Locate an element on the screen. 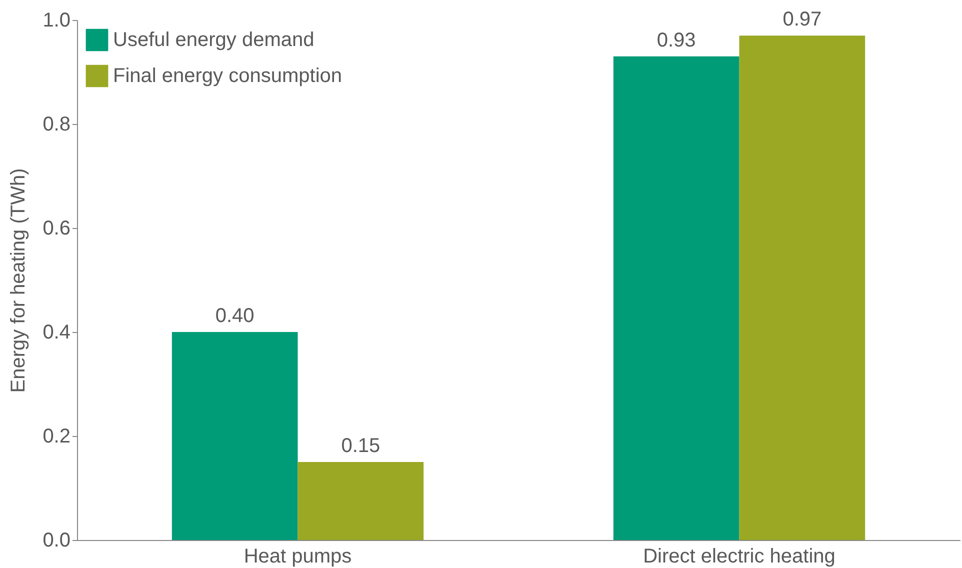 This screenshot has height=568, width=962. y-tick-label: 0.8 is located at coordinates (56, 125).